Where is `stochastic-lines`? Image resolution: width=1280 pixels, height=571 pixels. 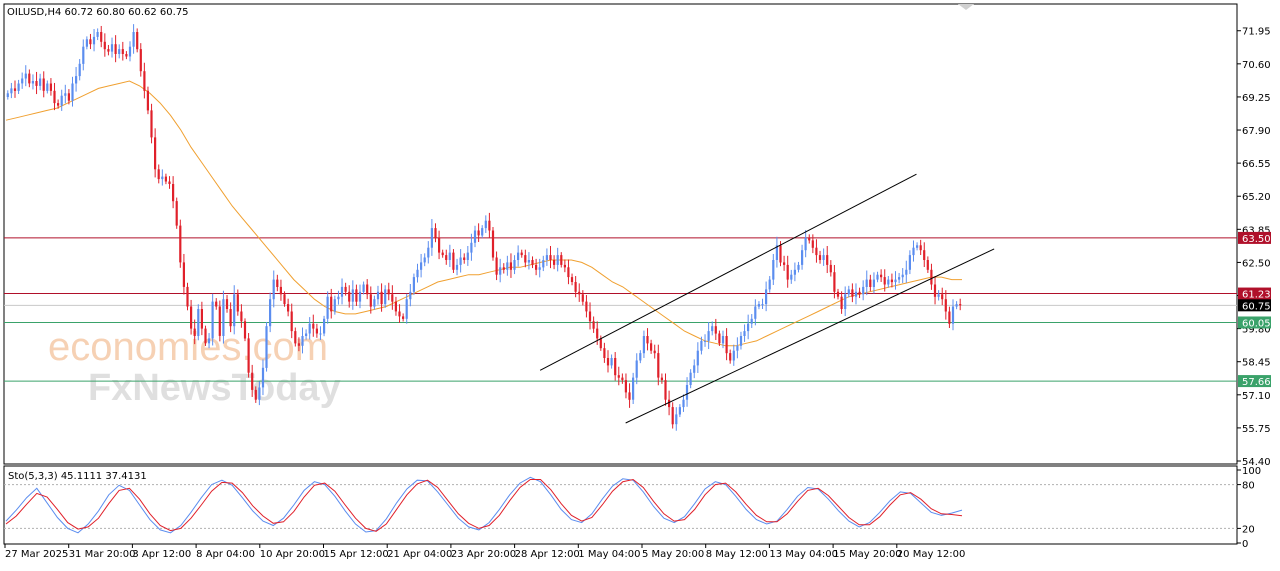
stochastic-lines is located at coordinates (620, 505).